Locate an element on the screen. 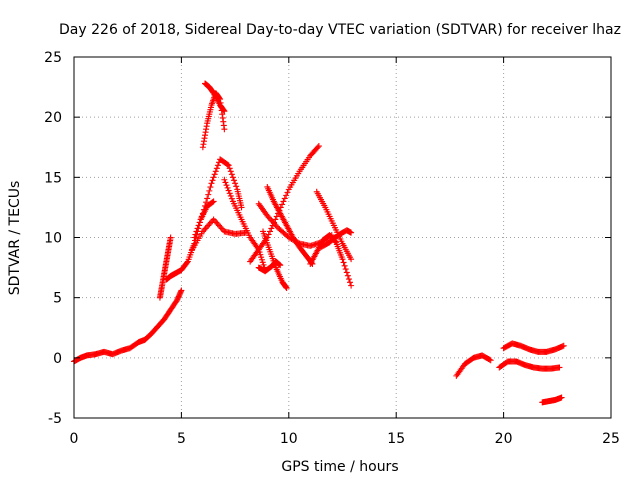 The height and width of the screenshot is (480, 640). series-arc-17-late is located at coordinates (336, 239).